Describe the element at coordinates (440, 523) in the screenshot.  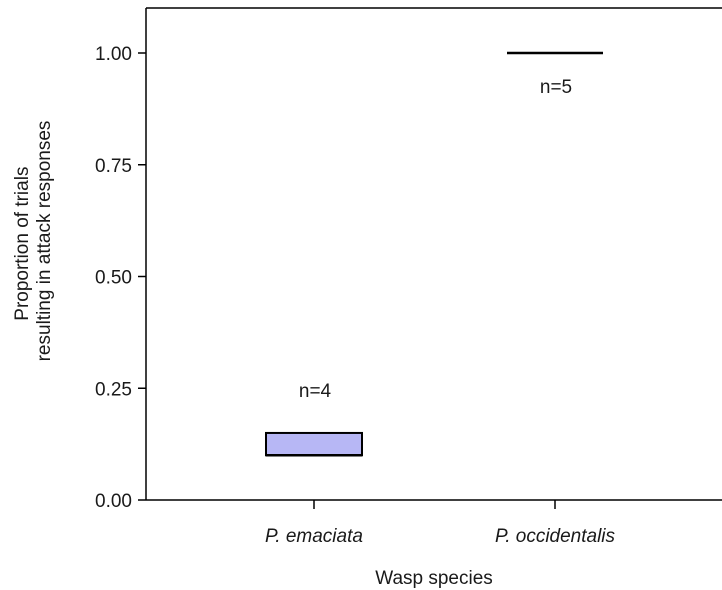
I see `x-ticks: P. emaciata P. occidentalis` at that location.